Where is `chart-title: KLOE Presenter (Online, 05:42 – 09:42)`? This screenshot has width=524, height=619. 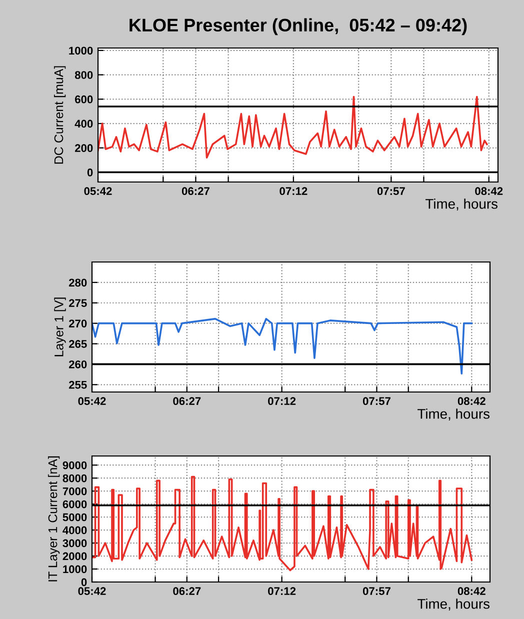 chart-title: KLOE Presenter (Online, 05:42 – 09:42) is located at coordinates (298, 27).